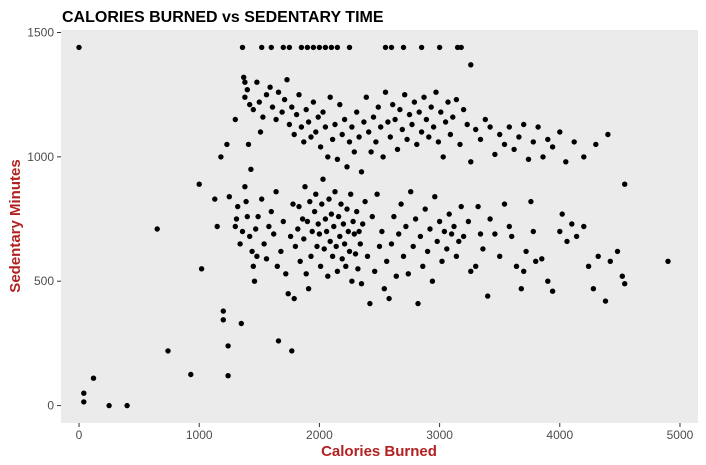  What do you see at coordinates (680, 435) in the screenshot?
I see `x-tick-label: 5000` at bounding box center [680, 435].